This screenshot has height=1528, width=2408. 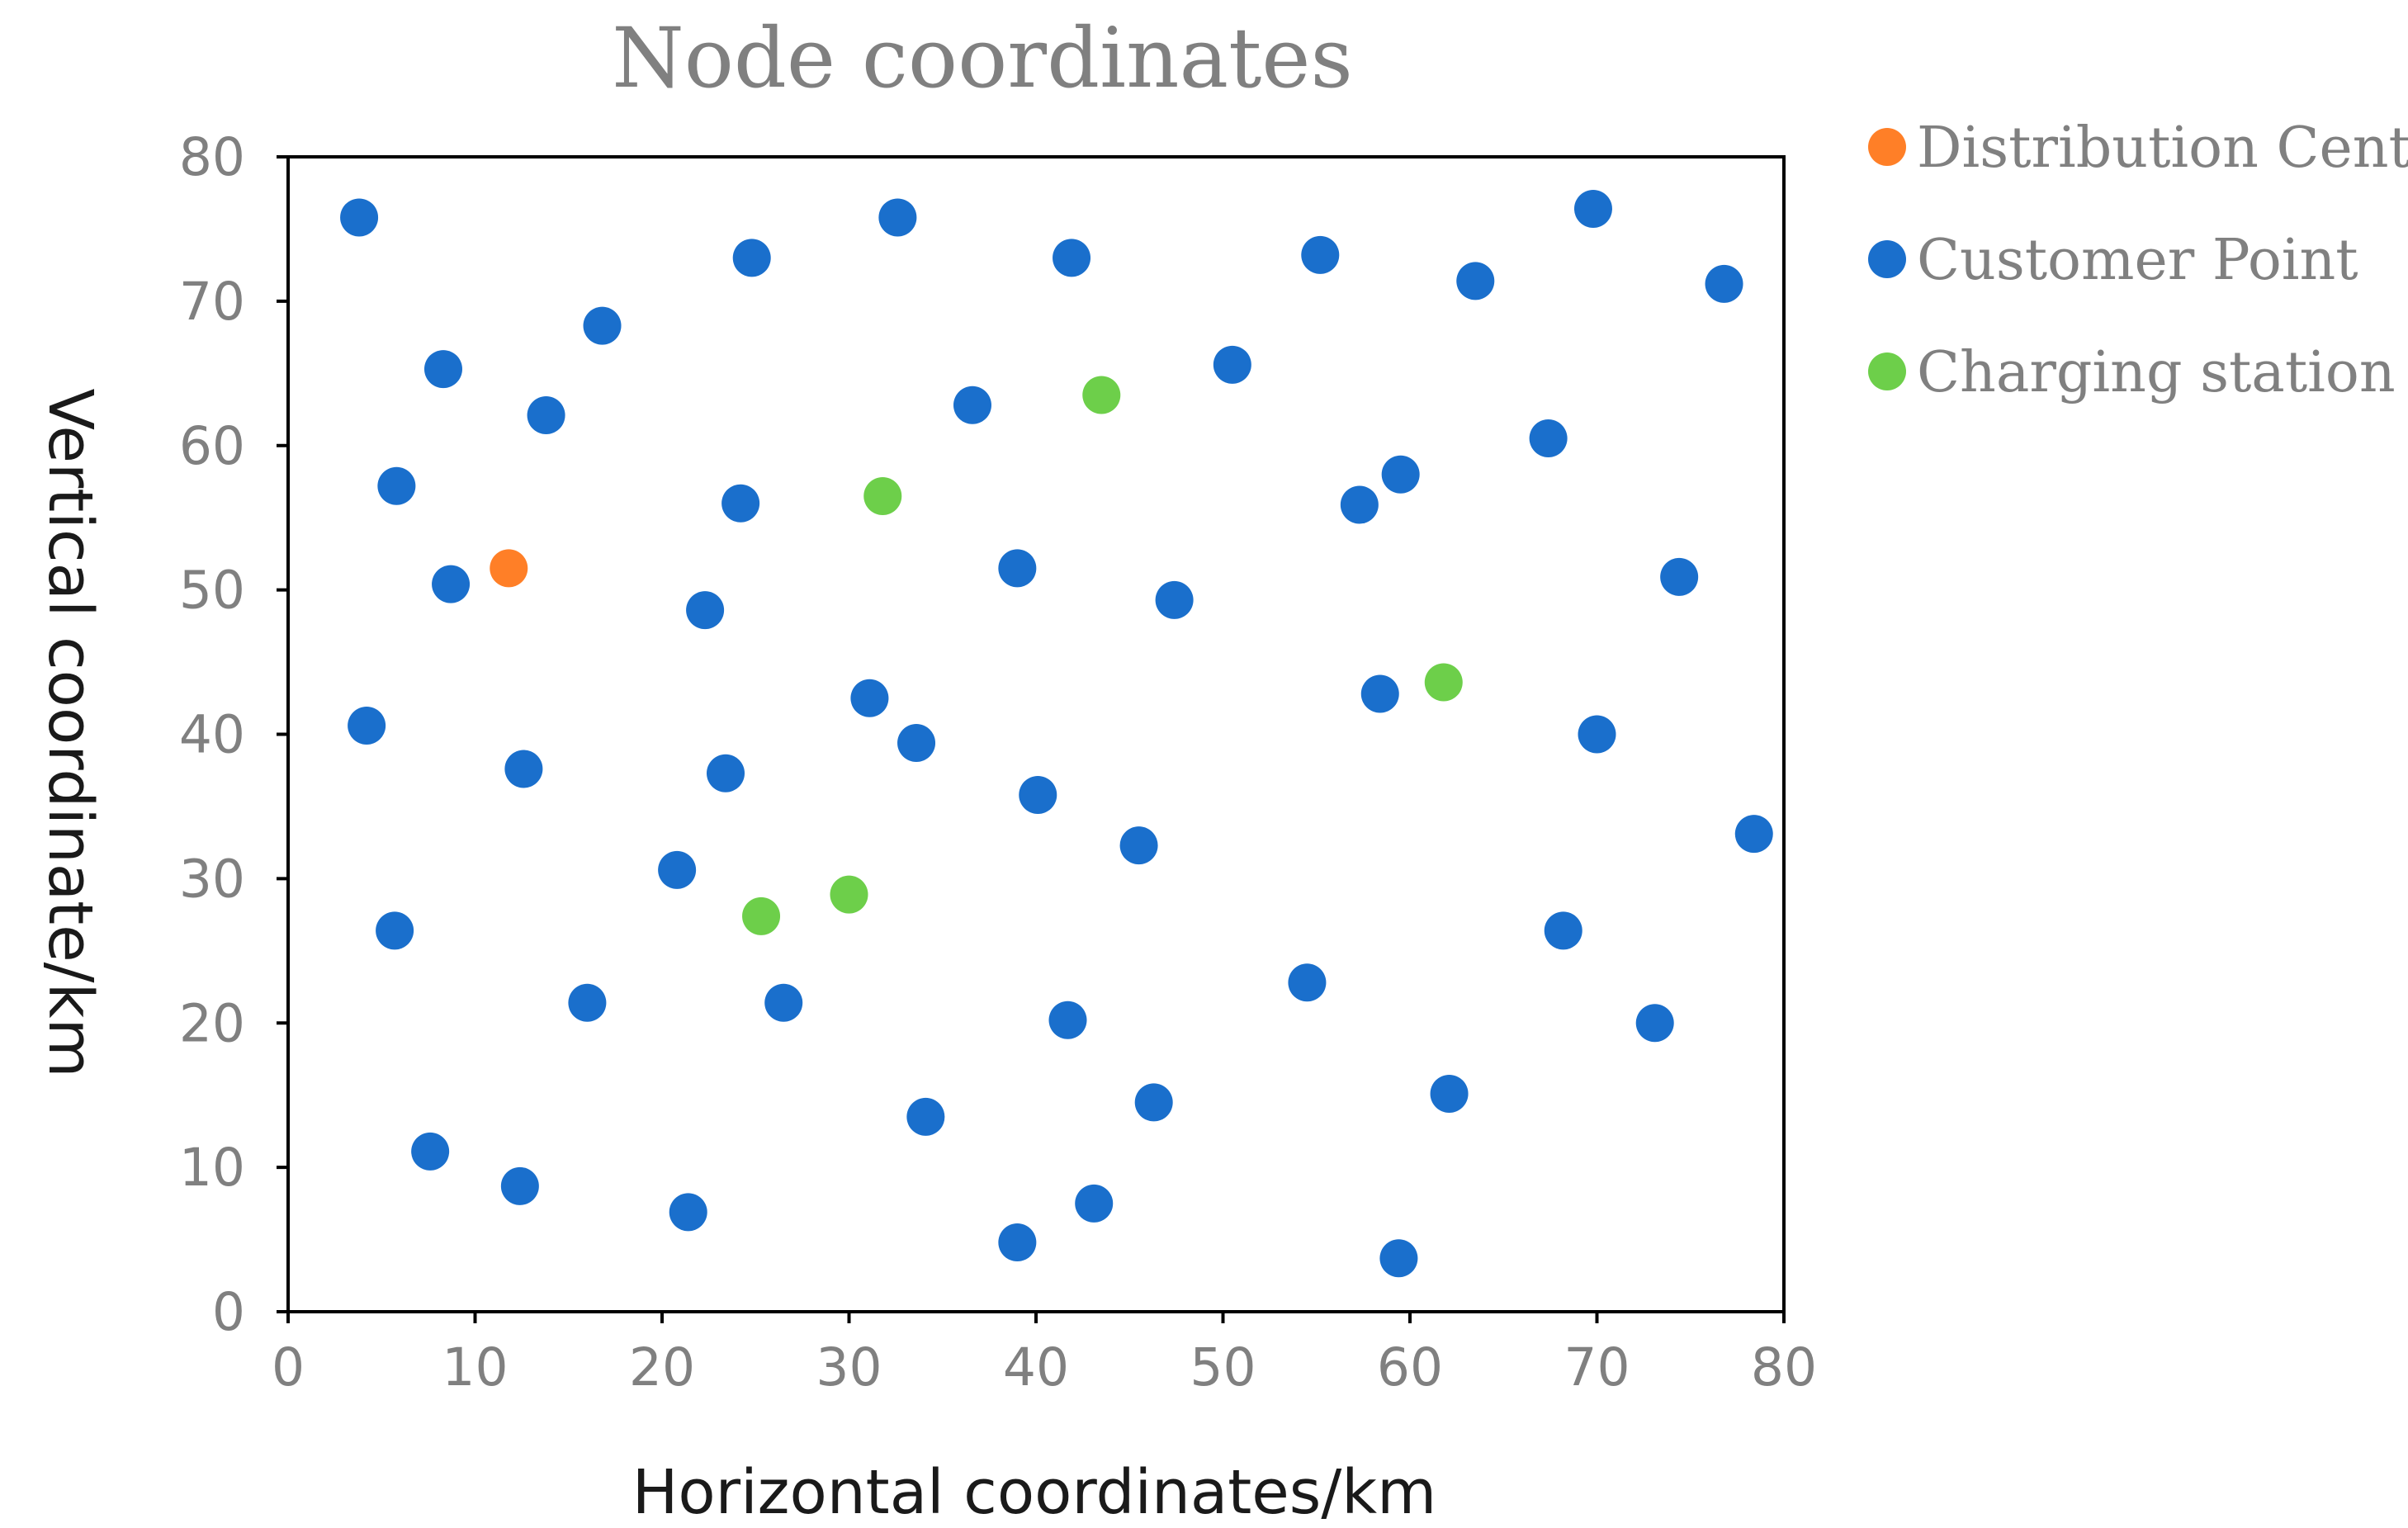 I want to click on y-tick-group: 0 10 20 30 40 50 60 70 80, so click(x=233, y=734).